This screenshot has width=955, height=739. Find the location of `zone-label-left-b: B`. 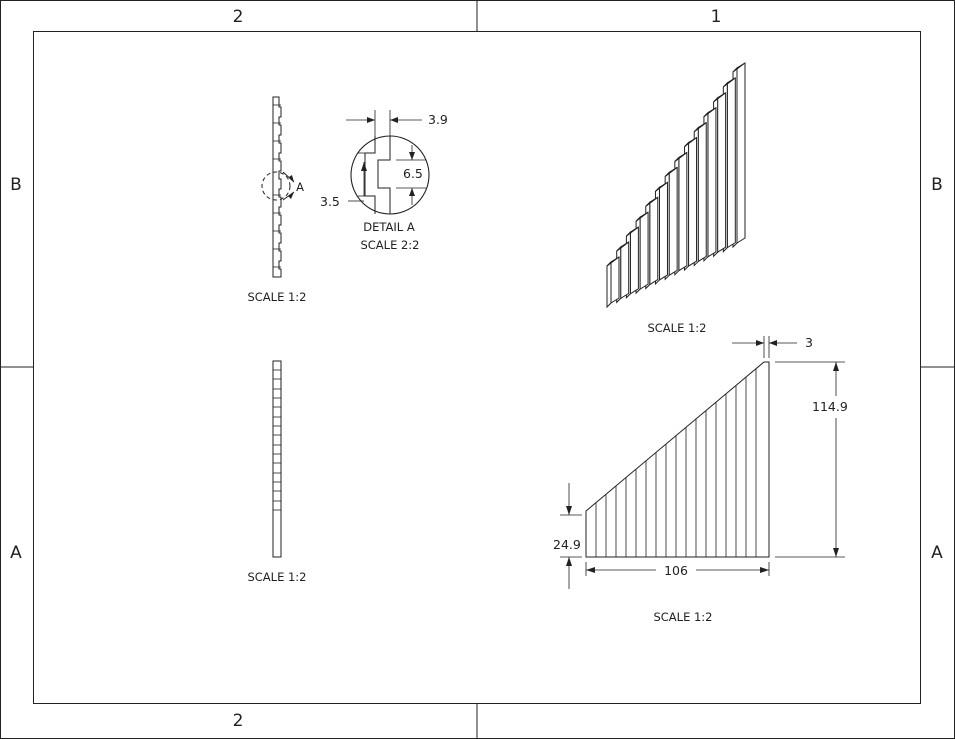

zone-label-left-b: B is located at coordinates (16, 185).